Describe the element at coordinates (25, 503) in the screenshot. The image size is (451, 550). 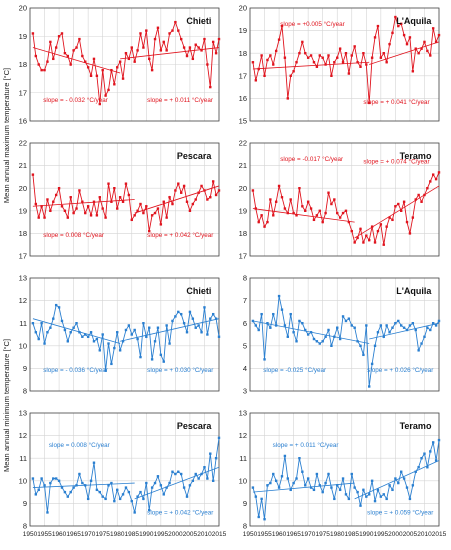
I see `y-tick-label: 9` at that location.